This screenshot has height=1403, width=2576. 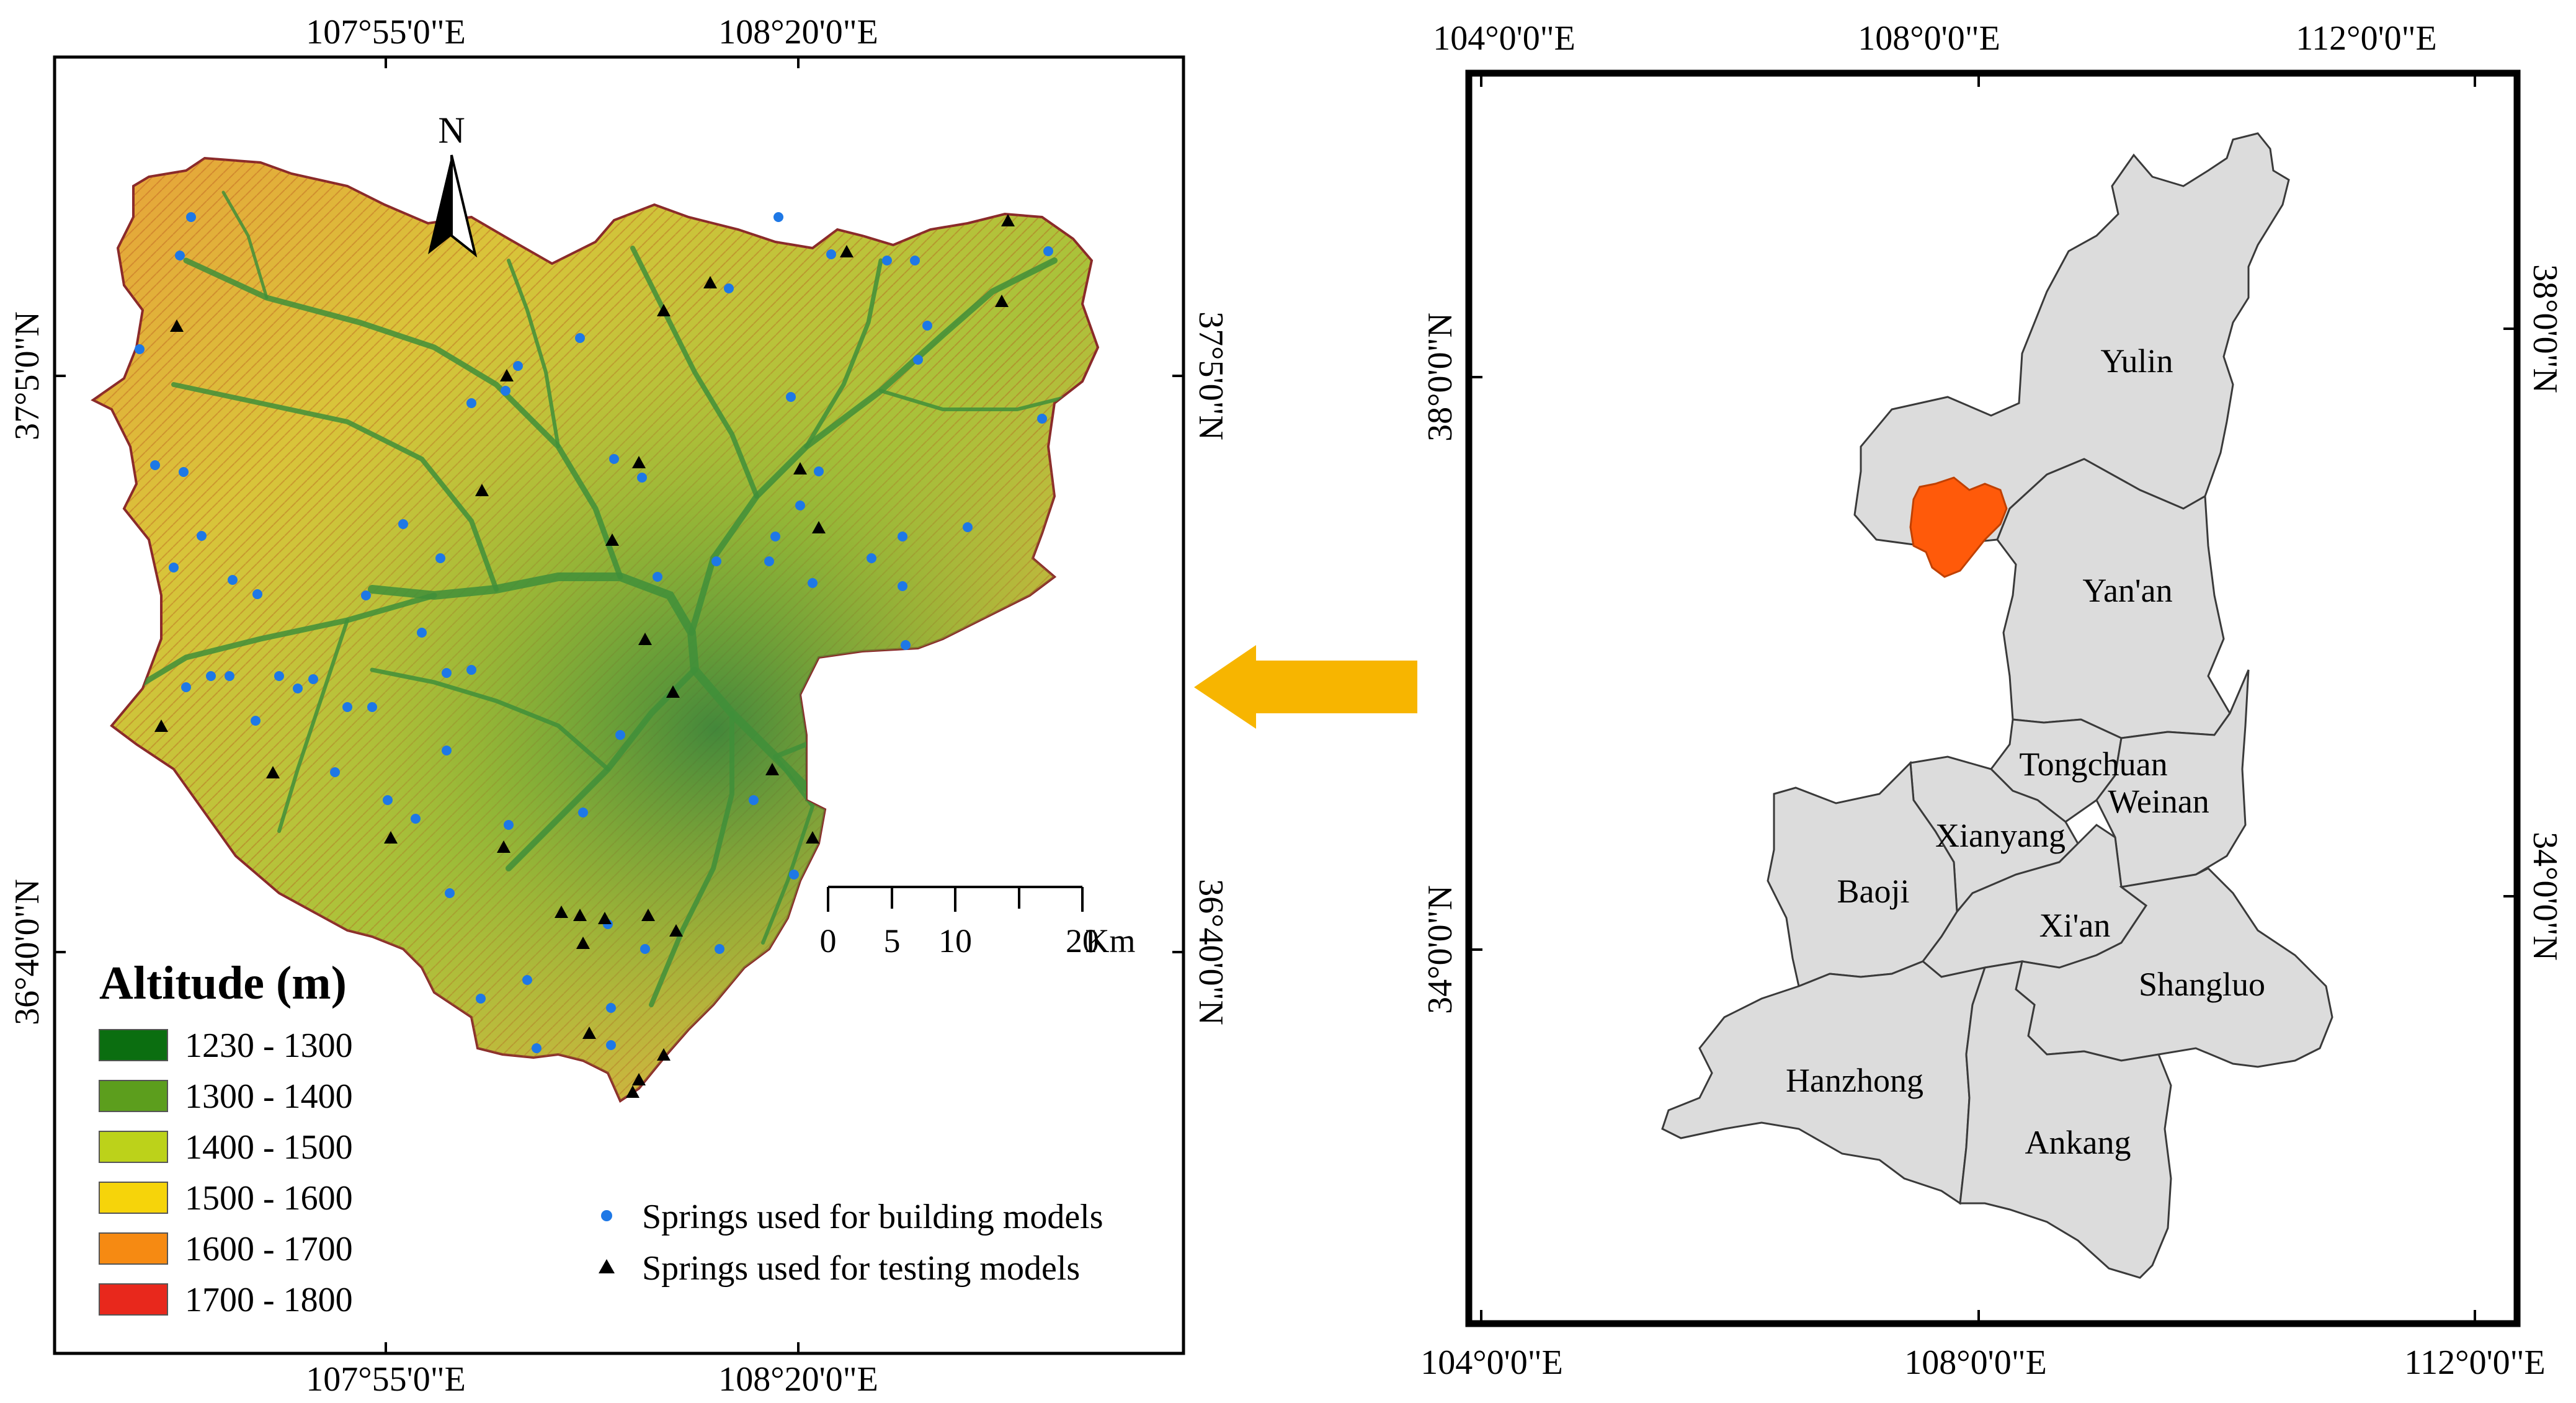 I want to click on scale-tick-20: 20, so click(x=1082, y=941).